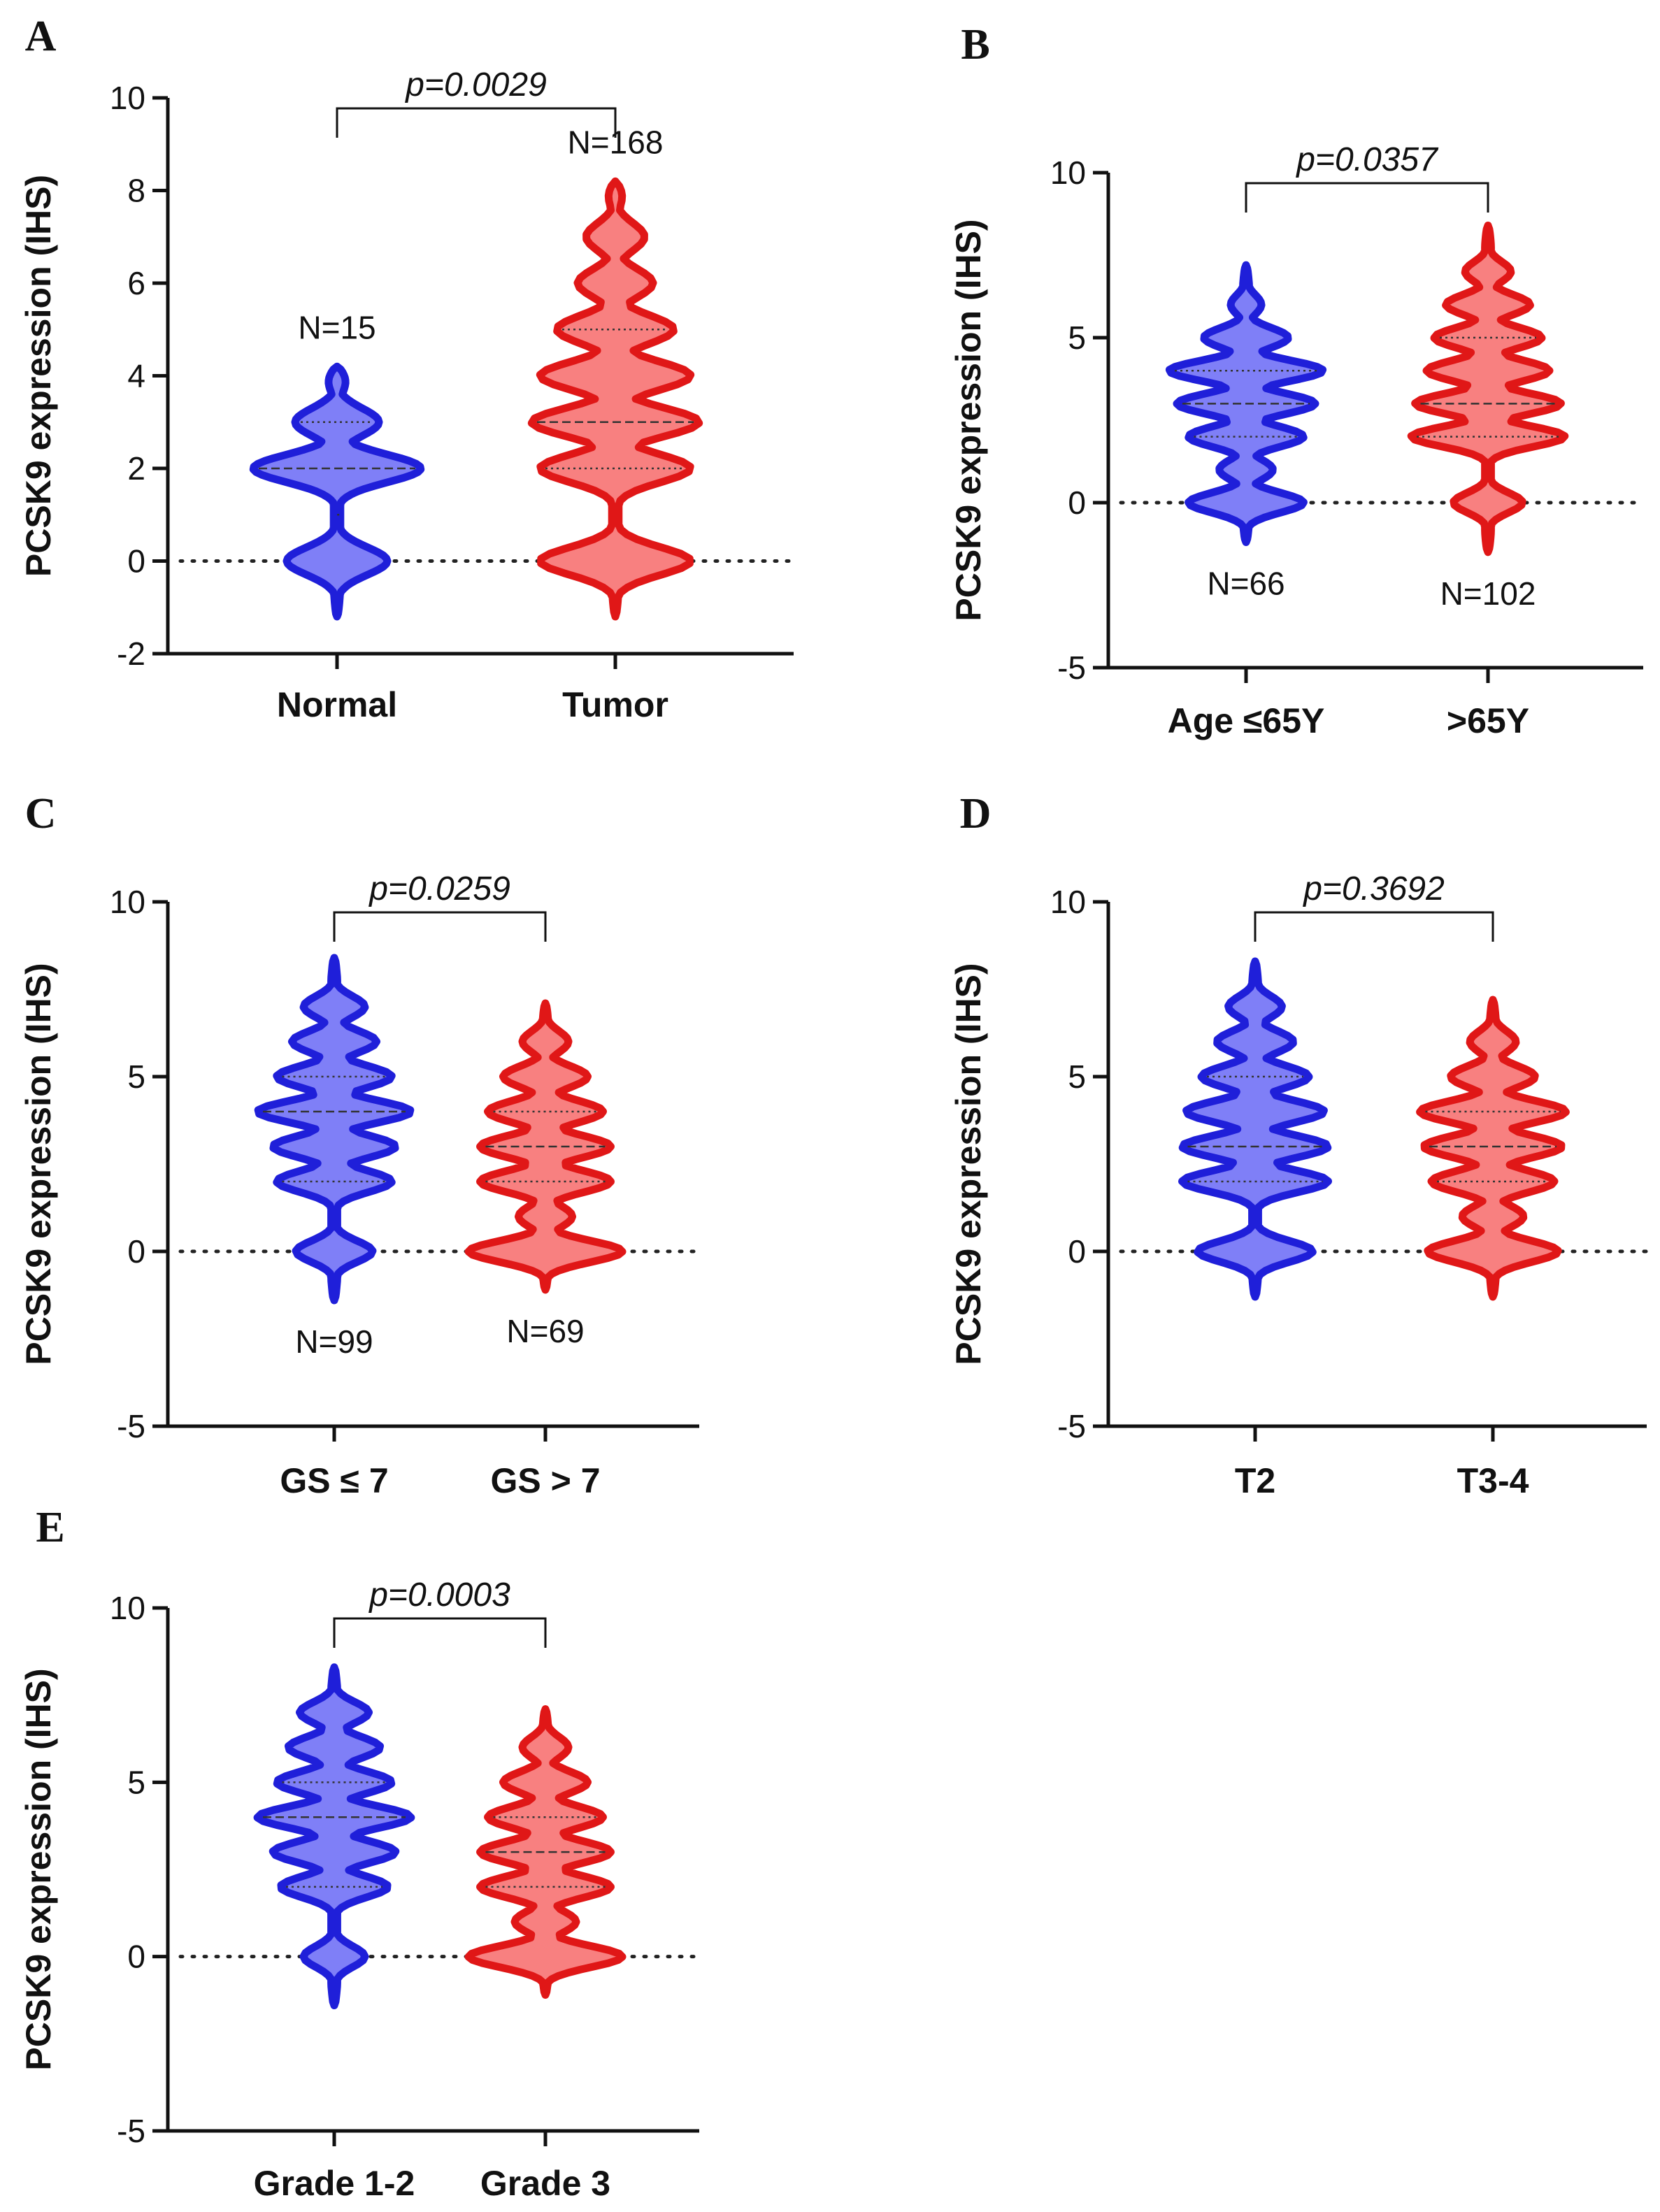 The height and width of the screenshot is (2212, 1660). Describe the element at coordinates (545, 1331) in the screenshot. I see `sample-size-label: N=69` at that location.